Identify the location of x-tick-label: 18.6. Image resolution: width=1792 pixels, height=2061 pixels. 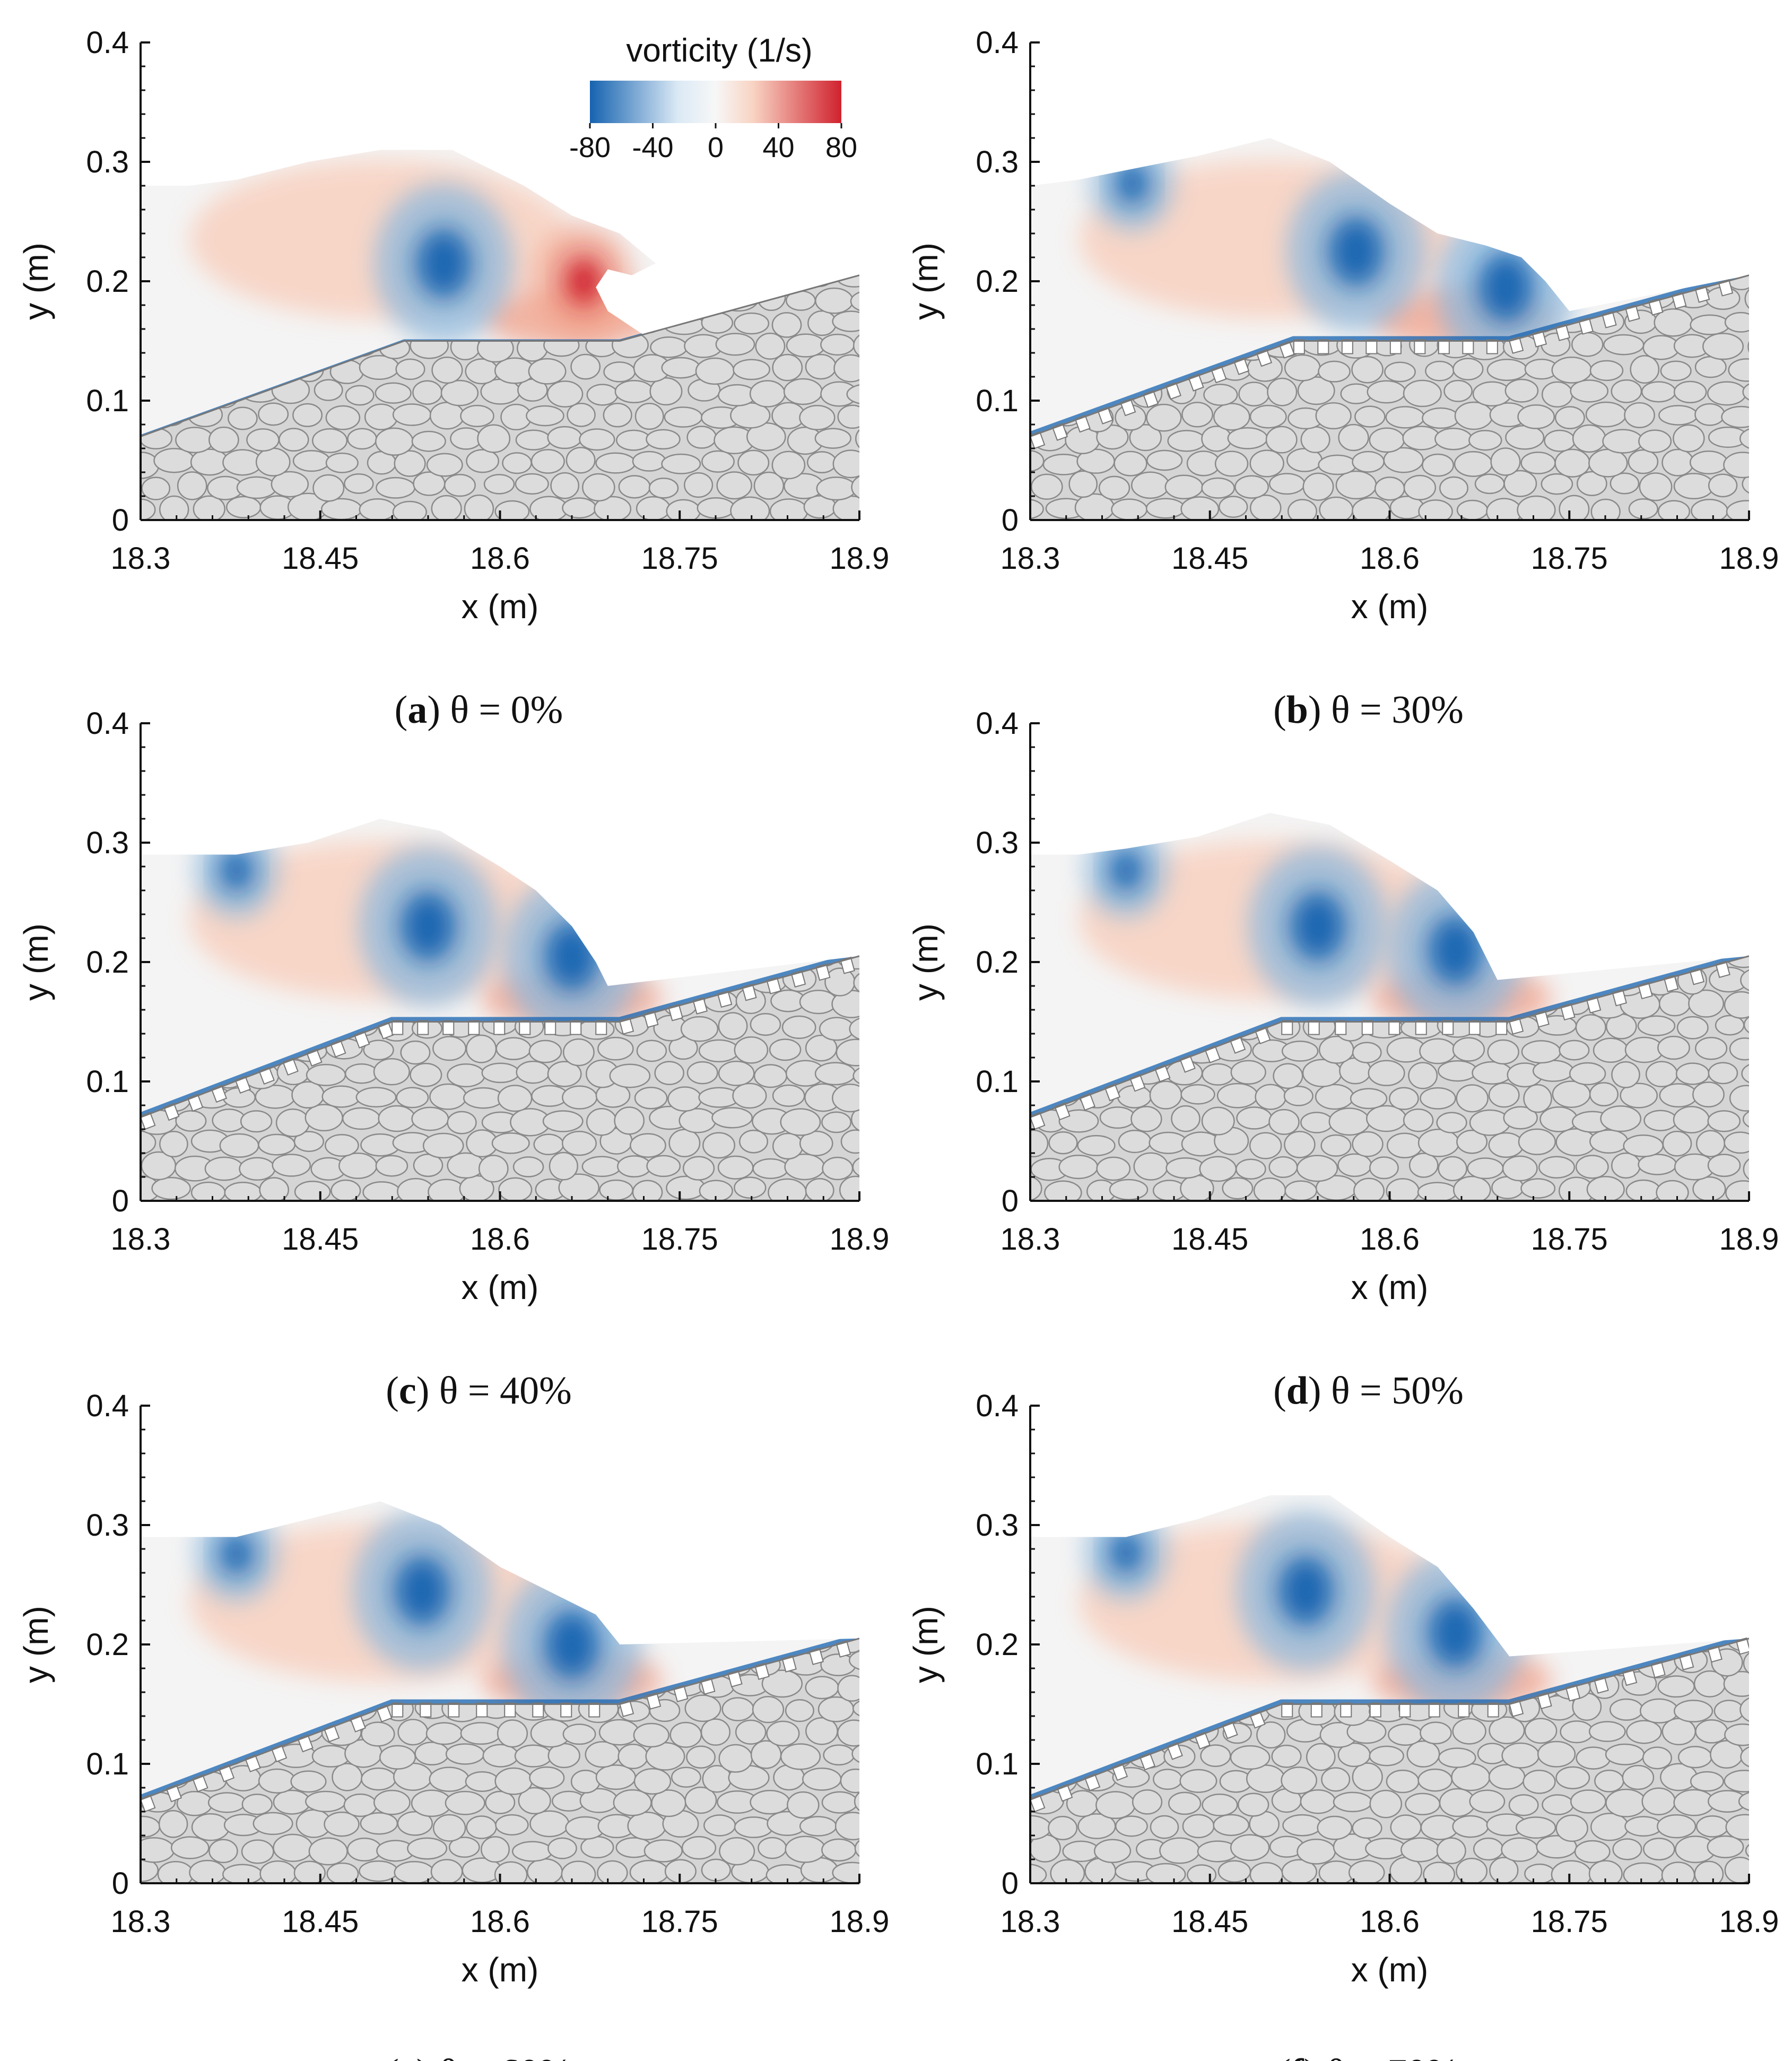
(1390, 1921).